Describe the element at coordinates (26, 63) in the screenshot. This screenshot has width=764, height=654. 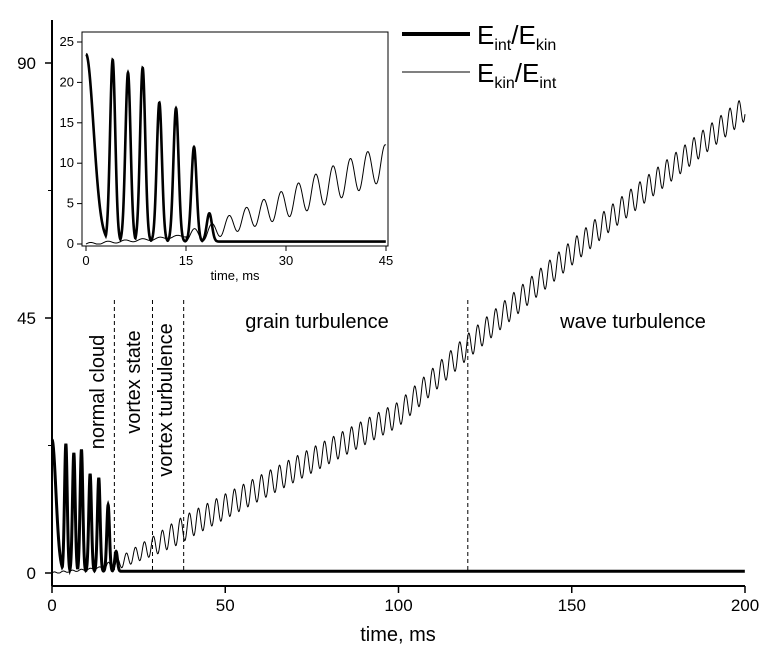
I see `y-tick-label: 90` at that location.